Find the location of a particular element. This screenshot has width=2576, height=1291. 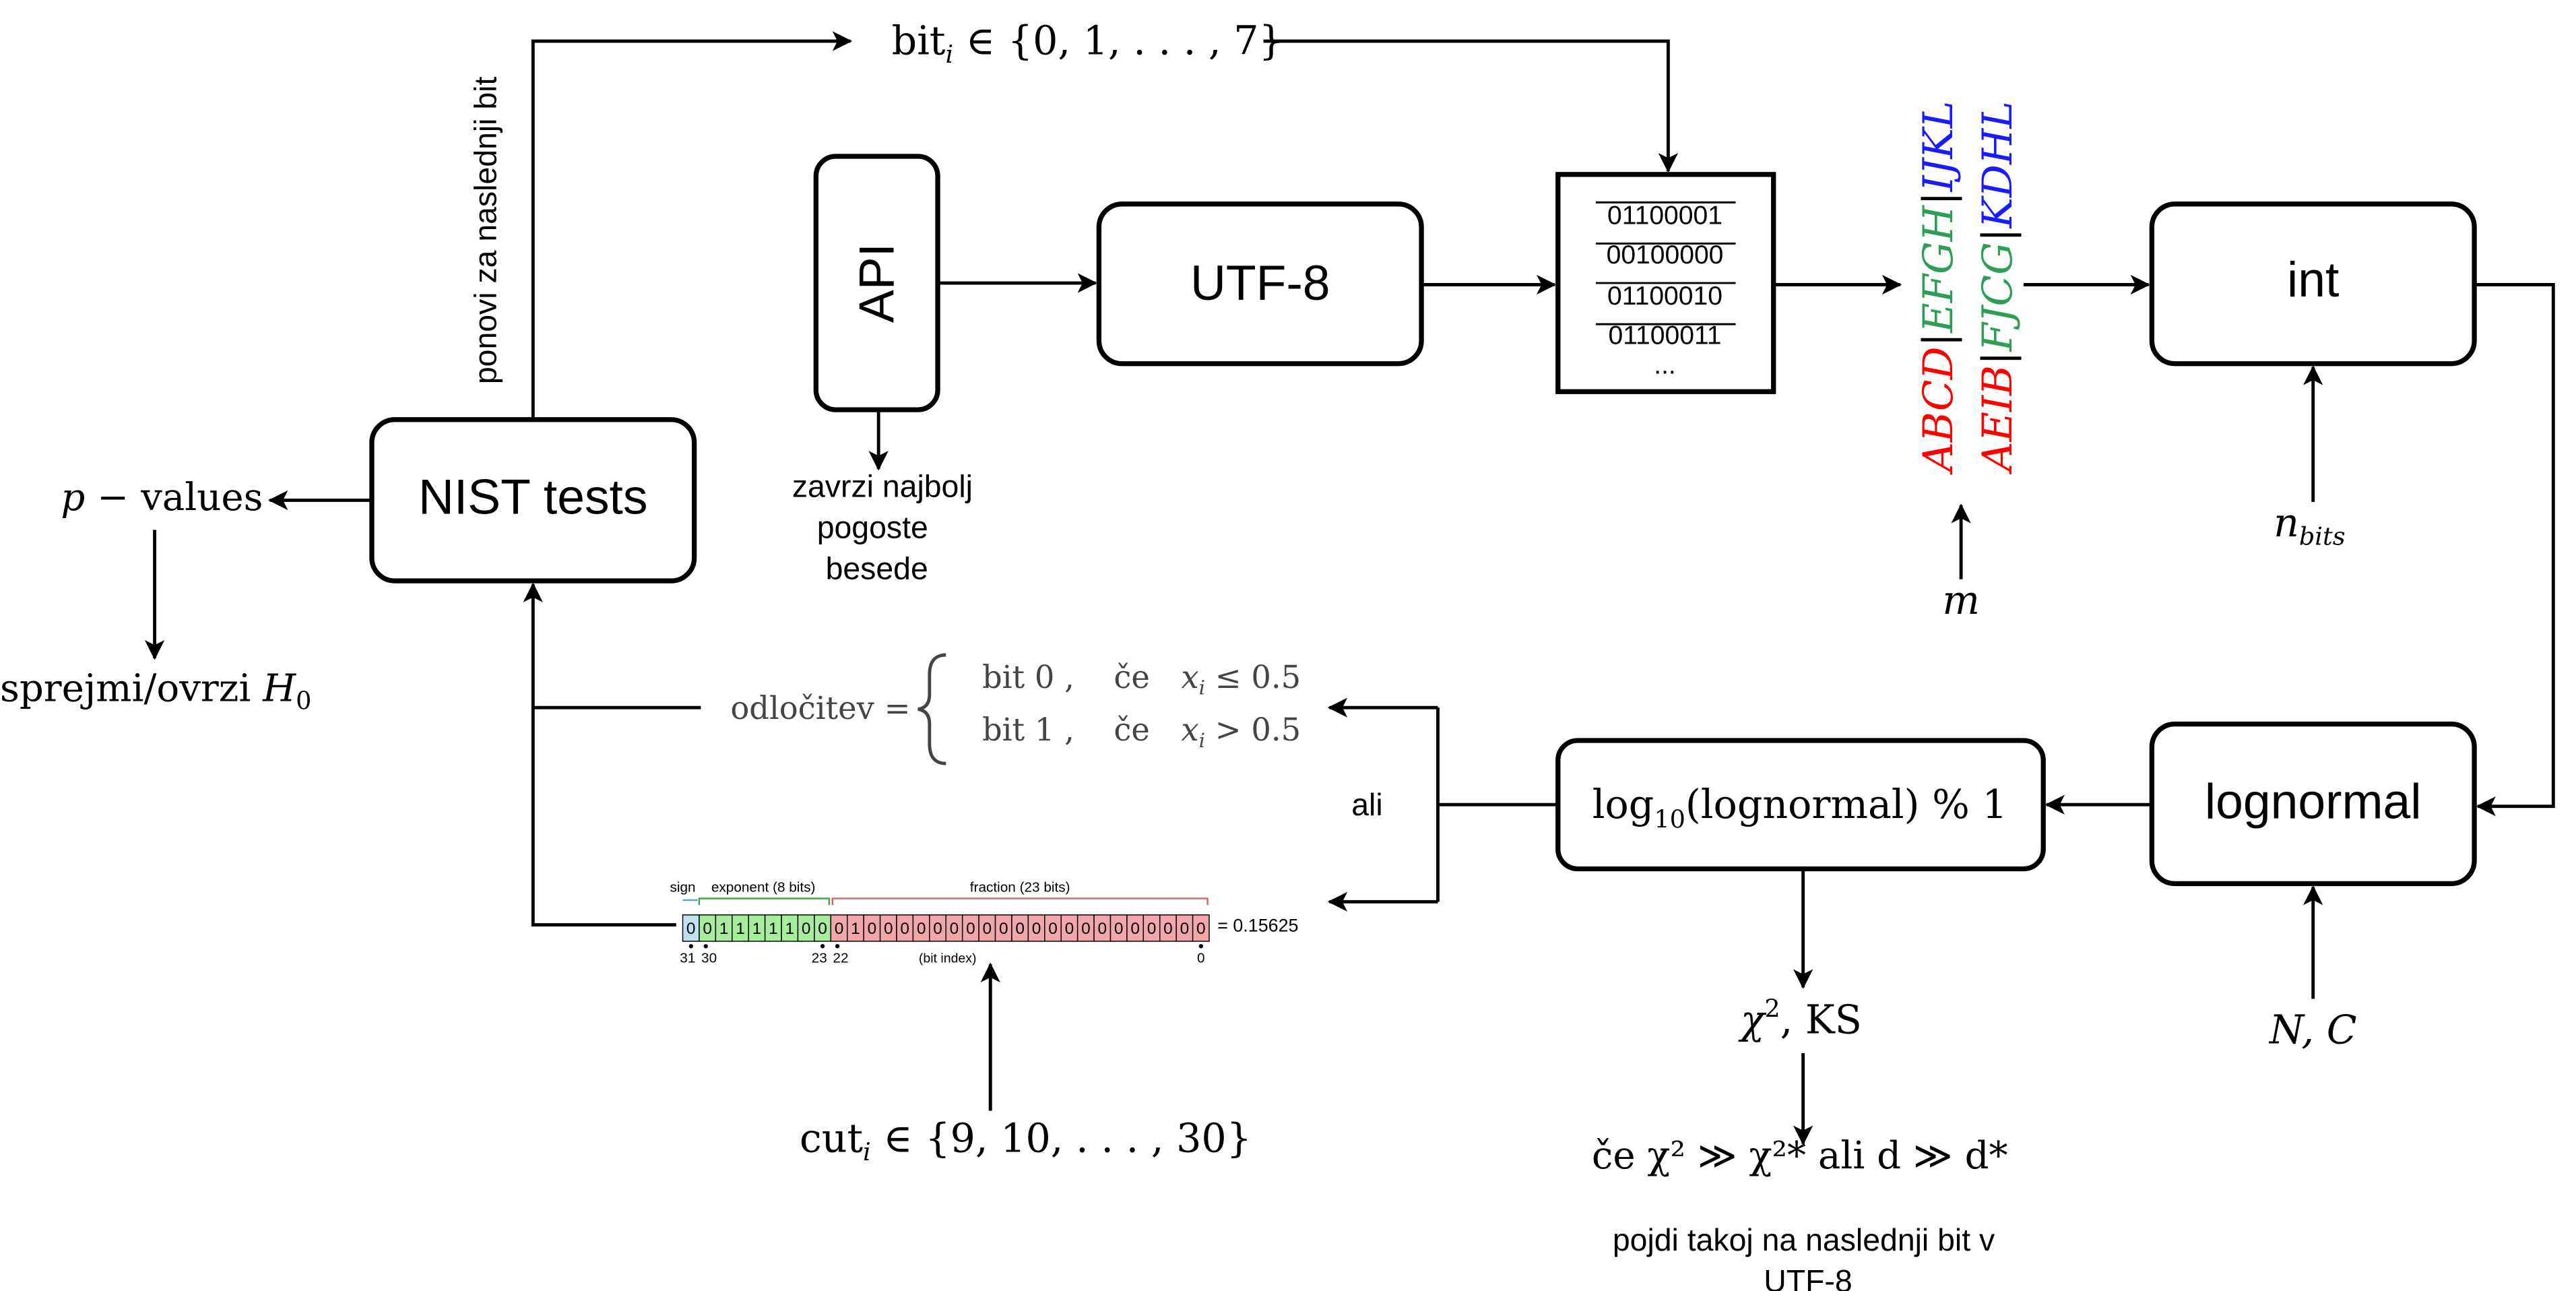

int-box: int is located at coordinates (2313, 284).